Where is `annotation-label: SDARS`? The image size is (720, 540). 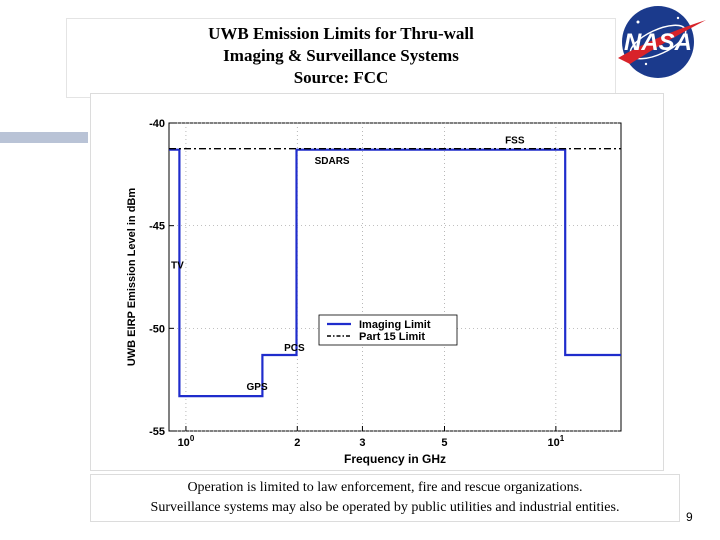 annotation-label: SDARS is located at coordinates (332, 161).